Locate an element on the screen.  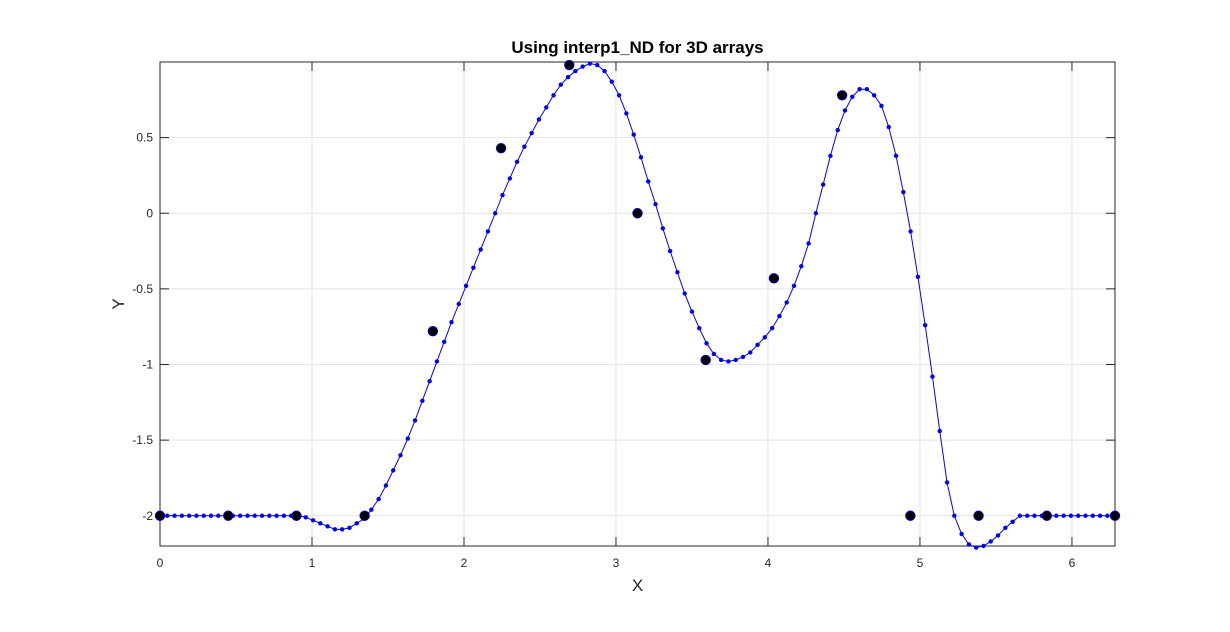
x-tick-label: 6 is located at coordinates (1072, 563).